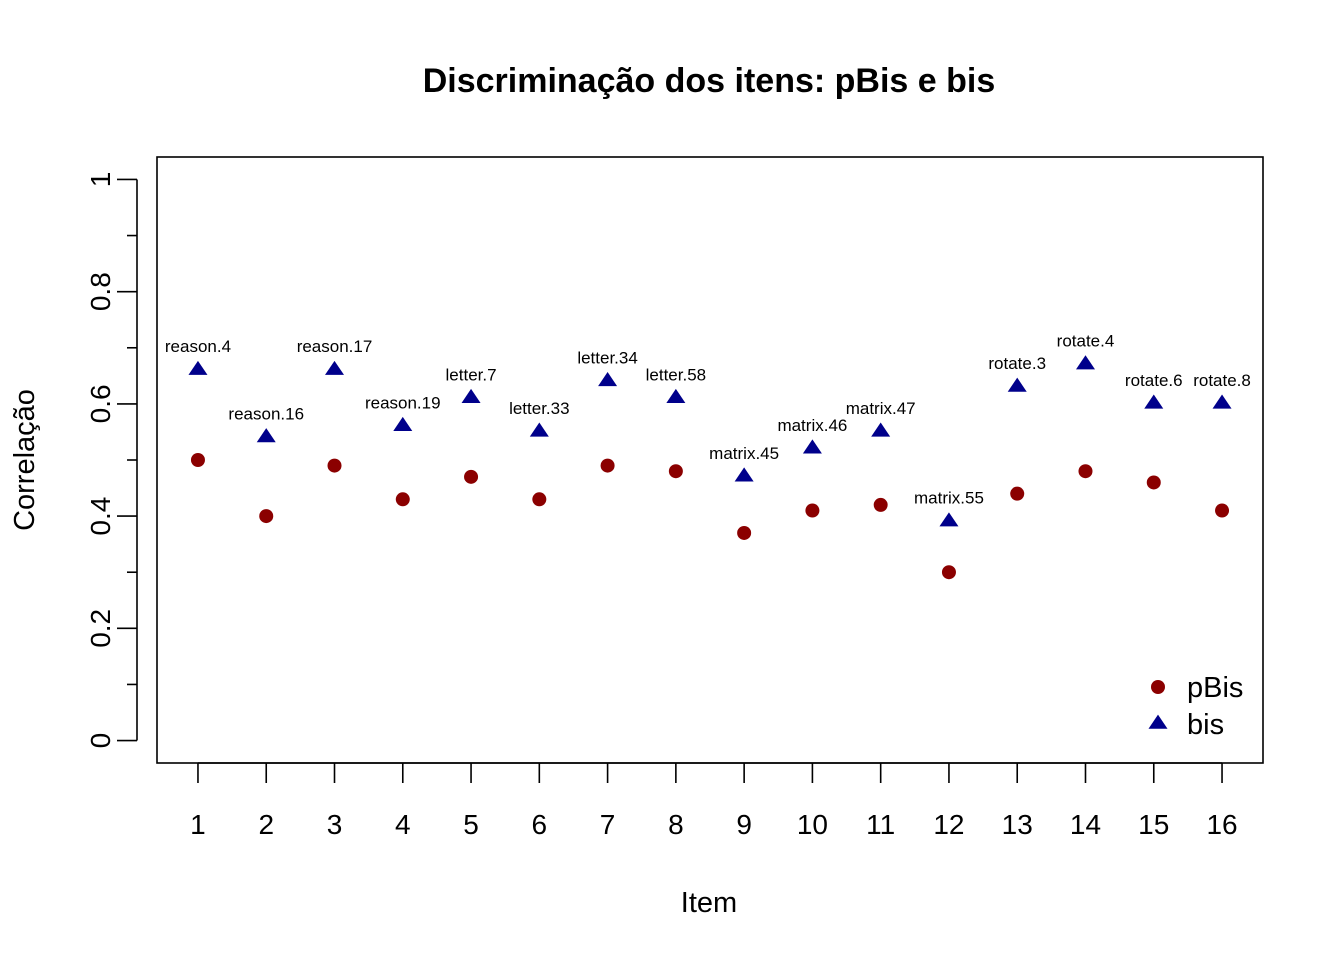 The width and height of the screenshot is (1344, 960). What do you see at coordinates (100, 403) in the screenshot?
I see `y-tick-label: 0.6` at bounding box center [100, 403].